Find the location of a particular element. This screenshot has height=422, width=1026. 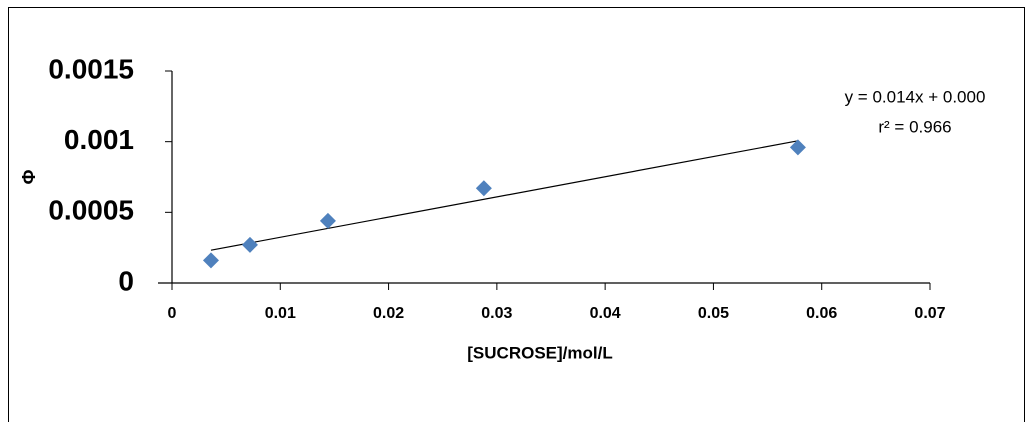

r-squared: r² = 0.966 is located at coordinates (914, 126).